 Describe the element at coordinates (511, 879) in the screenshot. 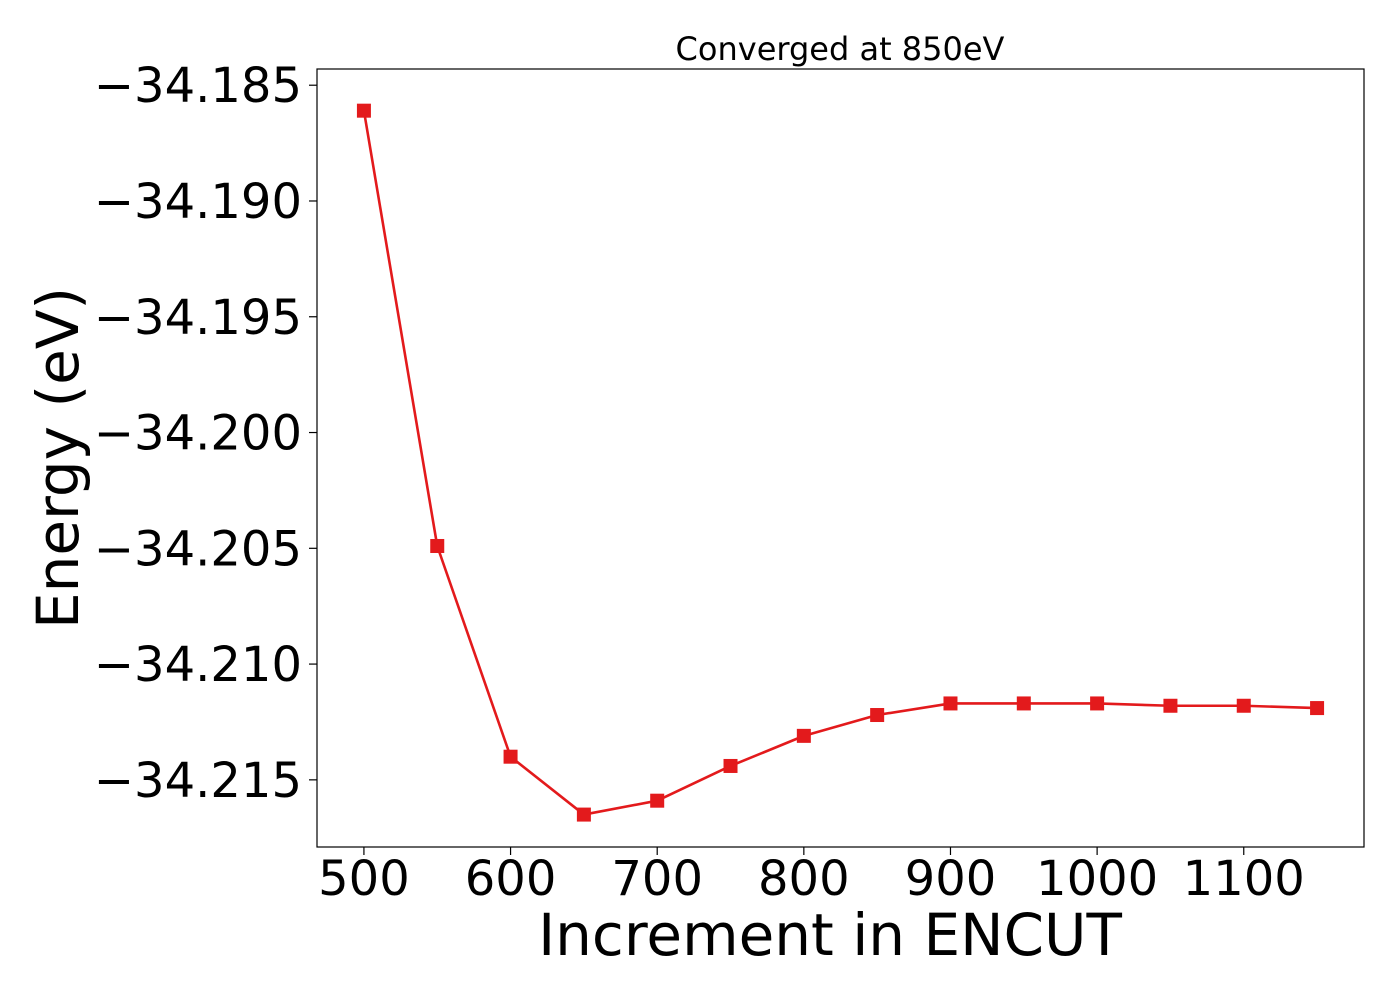

I see `x-tick-label: 600` at that location.